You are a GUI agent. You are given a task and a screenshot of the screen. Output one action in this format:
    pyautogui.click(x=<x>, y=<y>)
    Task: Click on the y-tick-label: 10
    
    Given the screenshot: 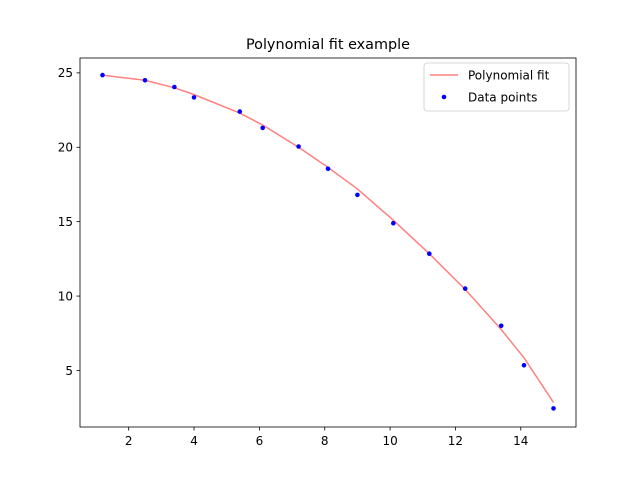 What is the action you would take?
    pyautogui.click(x=65, y=296)
    